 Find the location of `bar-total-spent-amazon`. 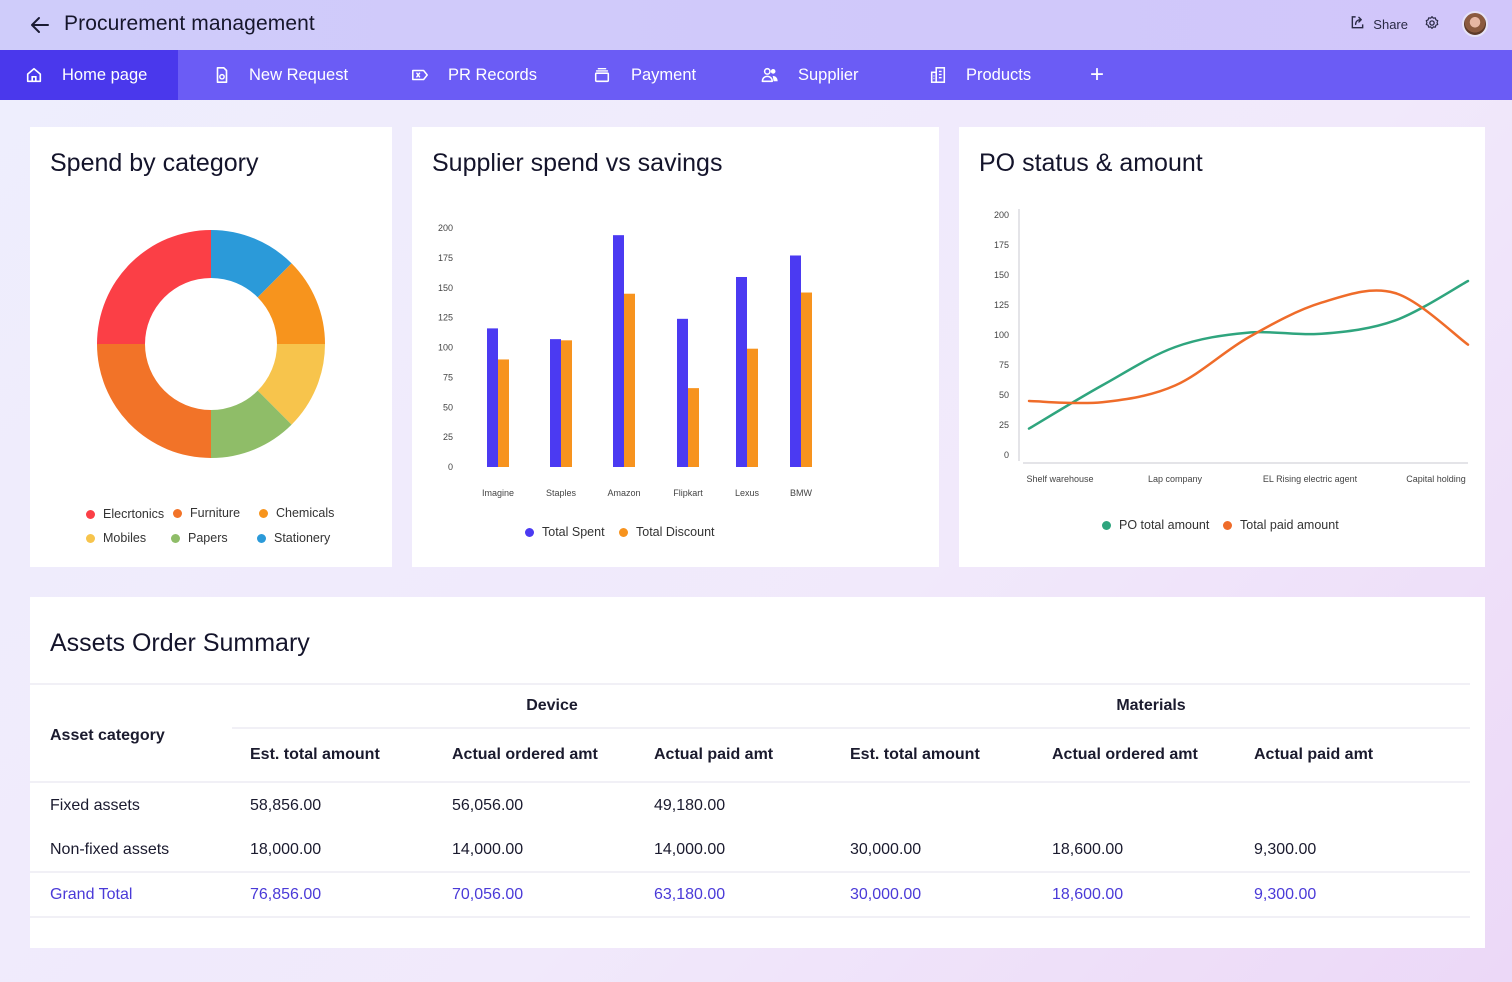

bar-total-spent-amazon is located at coordinates (618, 351).